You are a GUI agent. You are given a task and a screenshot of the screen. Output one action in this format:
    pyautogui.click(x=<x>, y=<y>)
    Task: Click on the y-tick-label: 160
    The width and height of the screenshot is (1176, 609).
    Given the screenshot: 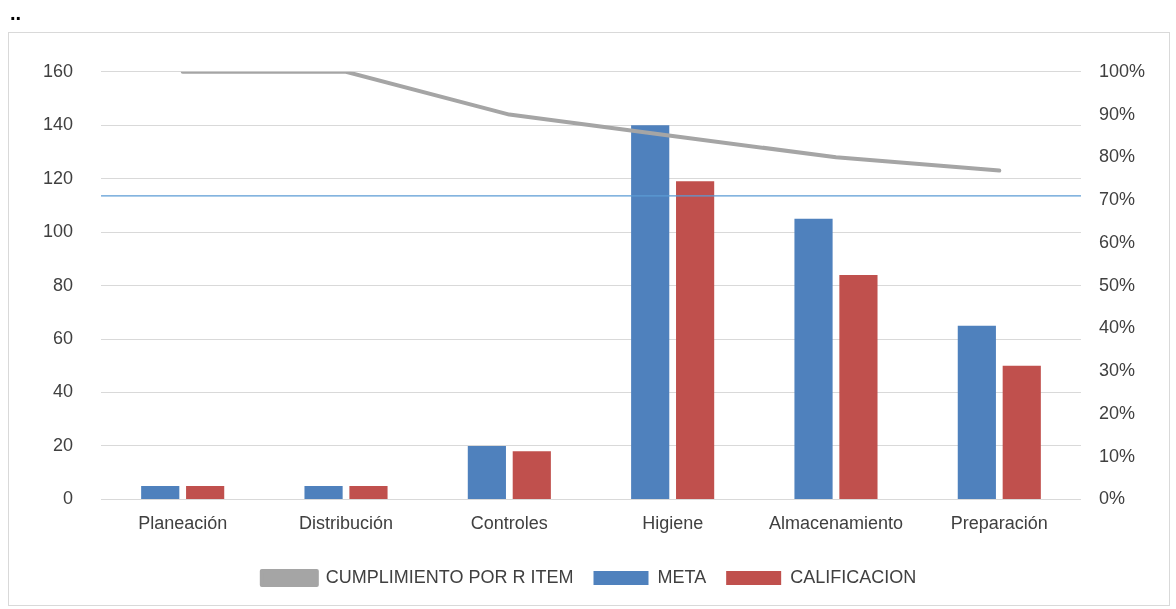 What is the action you would take?
    pyautogui.click(x=58, y=70)
    